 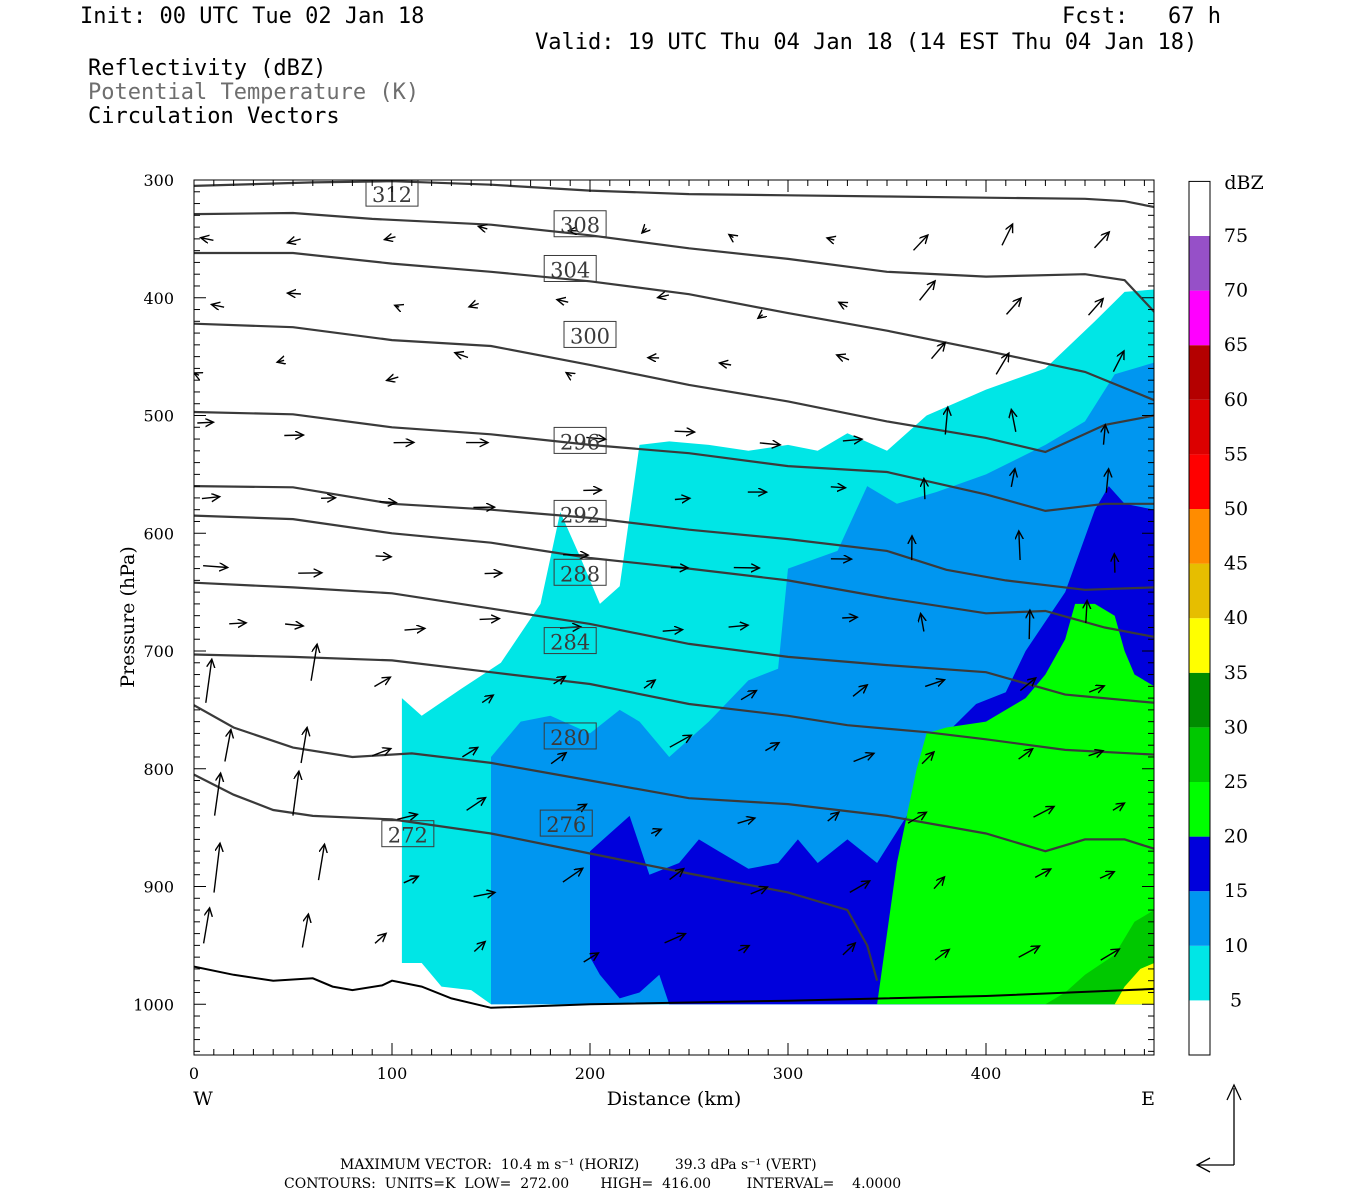 What do you see at coordinates (570, 738) in the screenshot?
I see `theta-label-text-280: 280` at bounding box center [570, 738].